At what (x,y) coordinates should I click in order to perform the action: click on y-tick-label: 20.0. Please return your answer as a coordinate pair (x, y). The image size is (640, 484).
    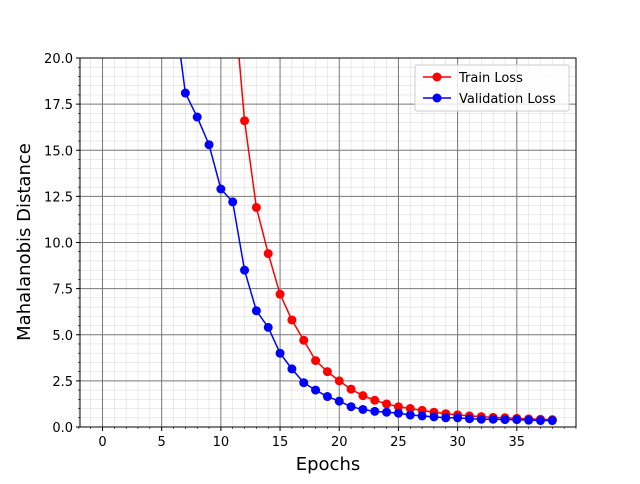
    Looking at the image, I should click on (58, 59).